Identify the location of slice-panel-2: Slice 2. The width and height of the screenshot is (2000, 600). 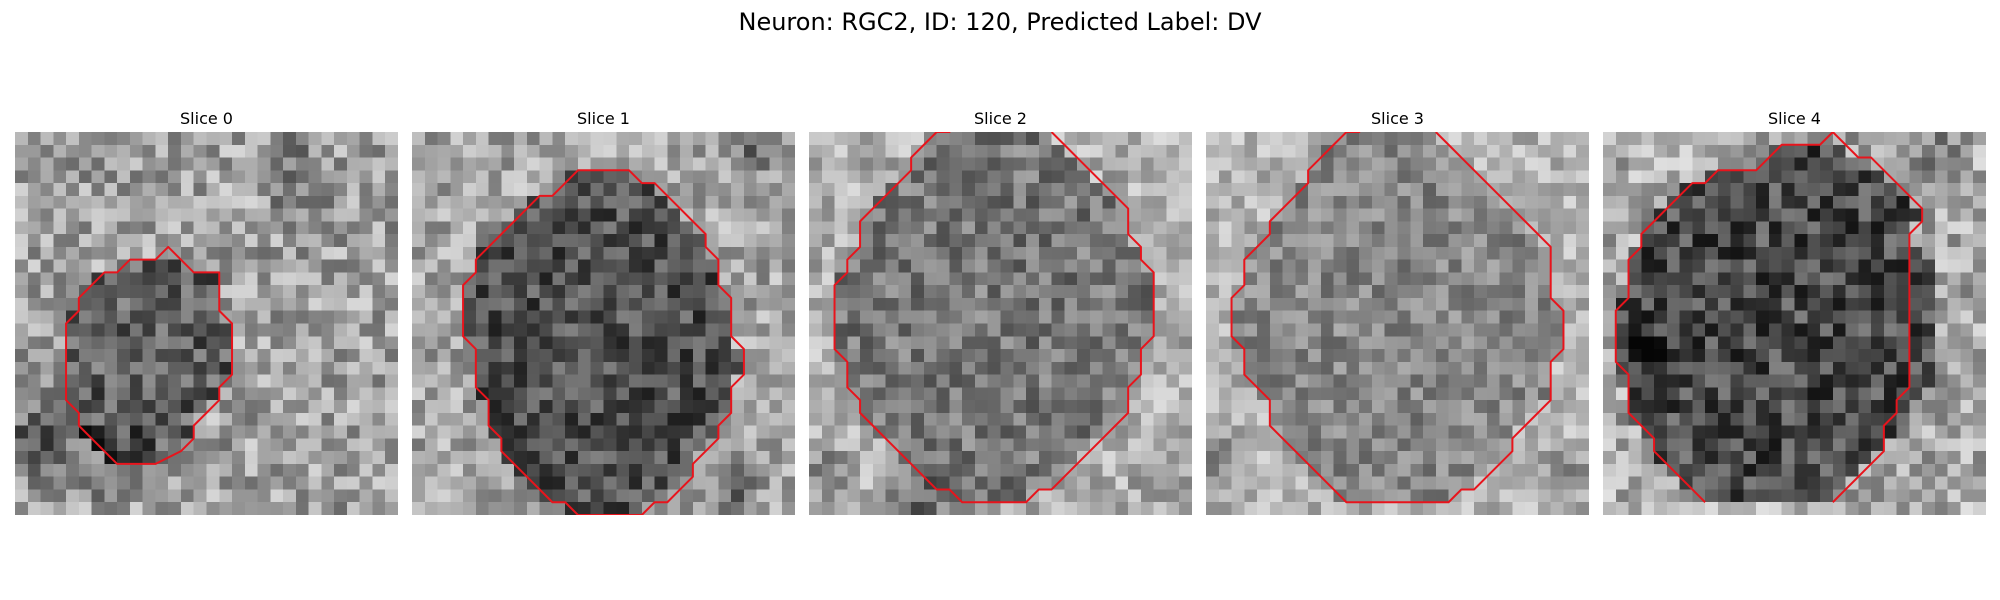
(1000, 310).